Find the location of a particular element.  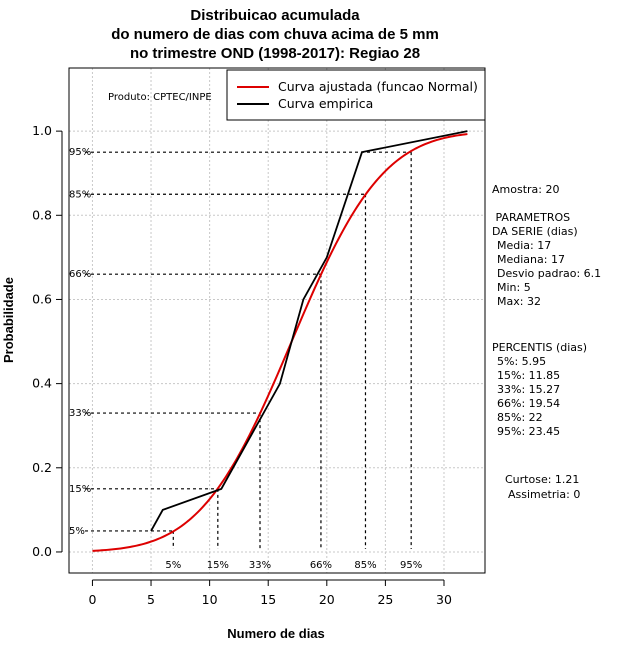

info-percentil: 5%: 5.95 is located at coordinates (521, 361).